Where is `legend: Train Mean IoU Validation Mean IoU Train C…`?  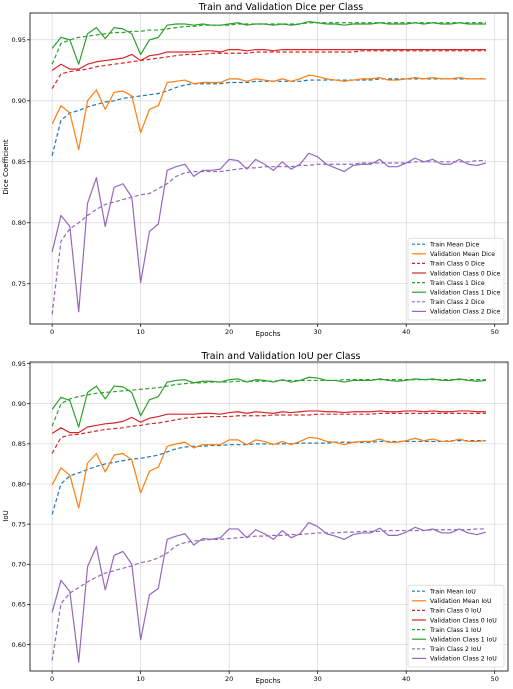 legend: Train Mean IoU Validation Mean IoU Train C… is located at coordinates (456, 626).